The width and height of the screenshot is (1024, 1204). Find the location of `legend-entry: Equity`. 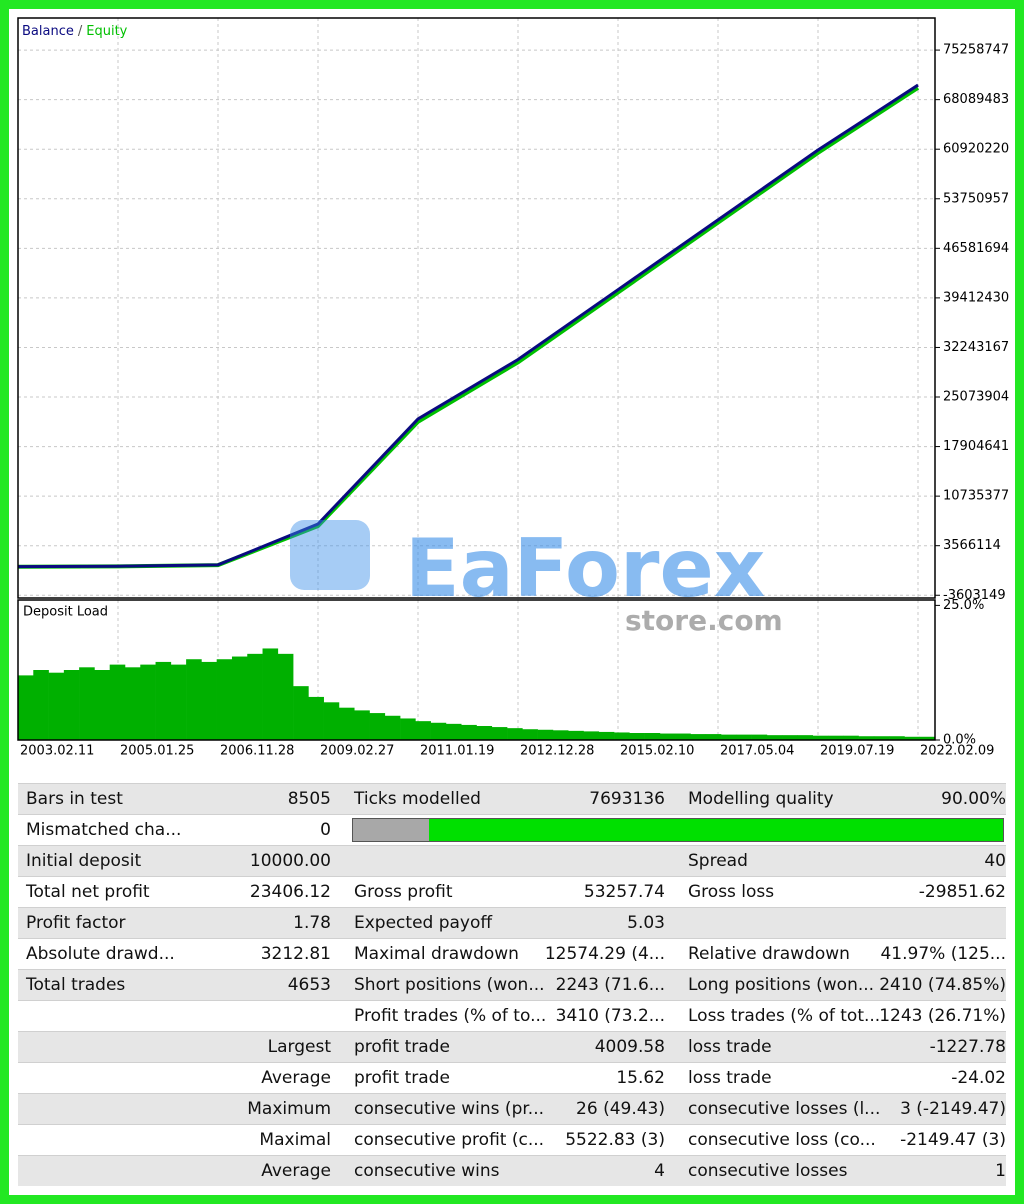

legend-entry: Equity is located at coordinates (106, 31).